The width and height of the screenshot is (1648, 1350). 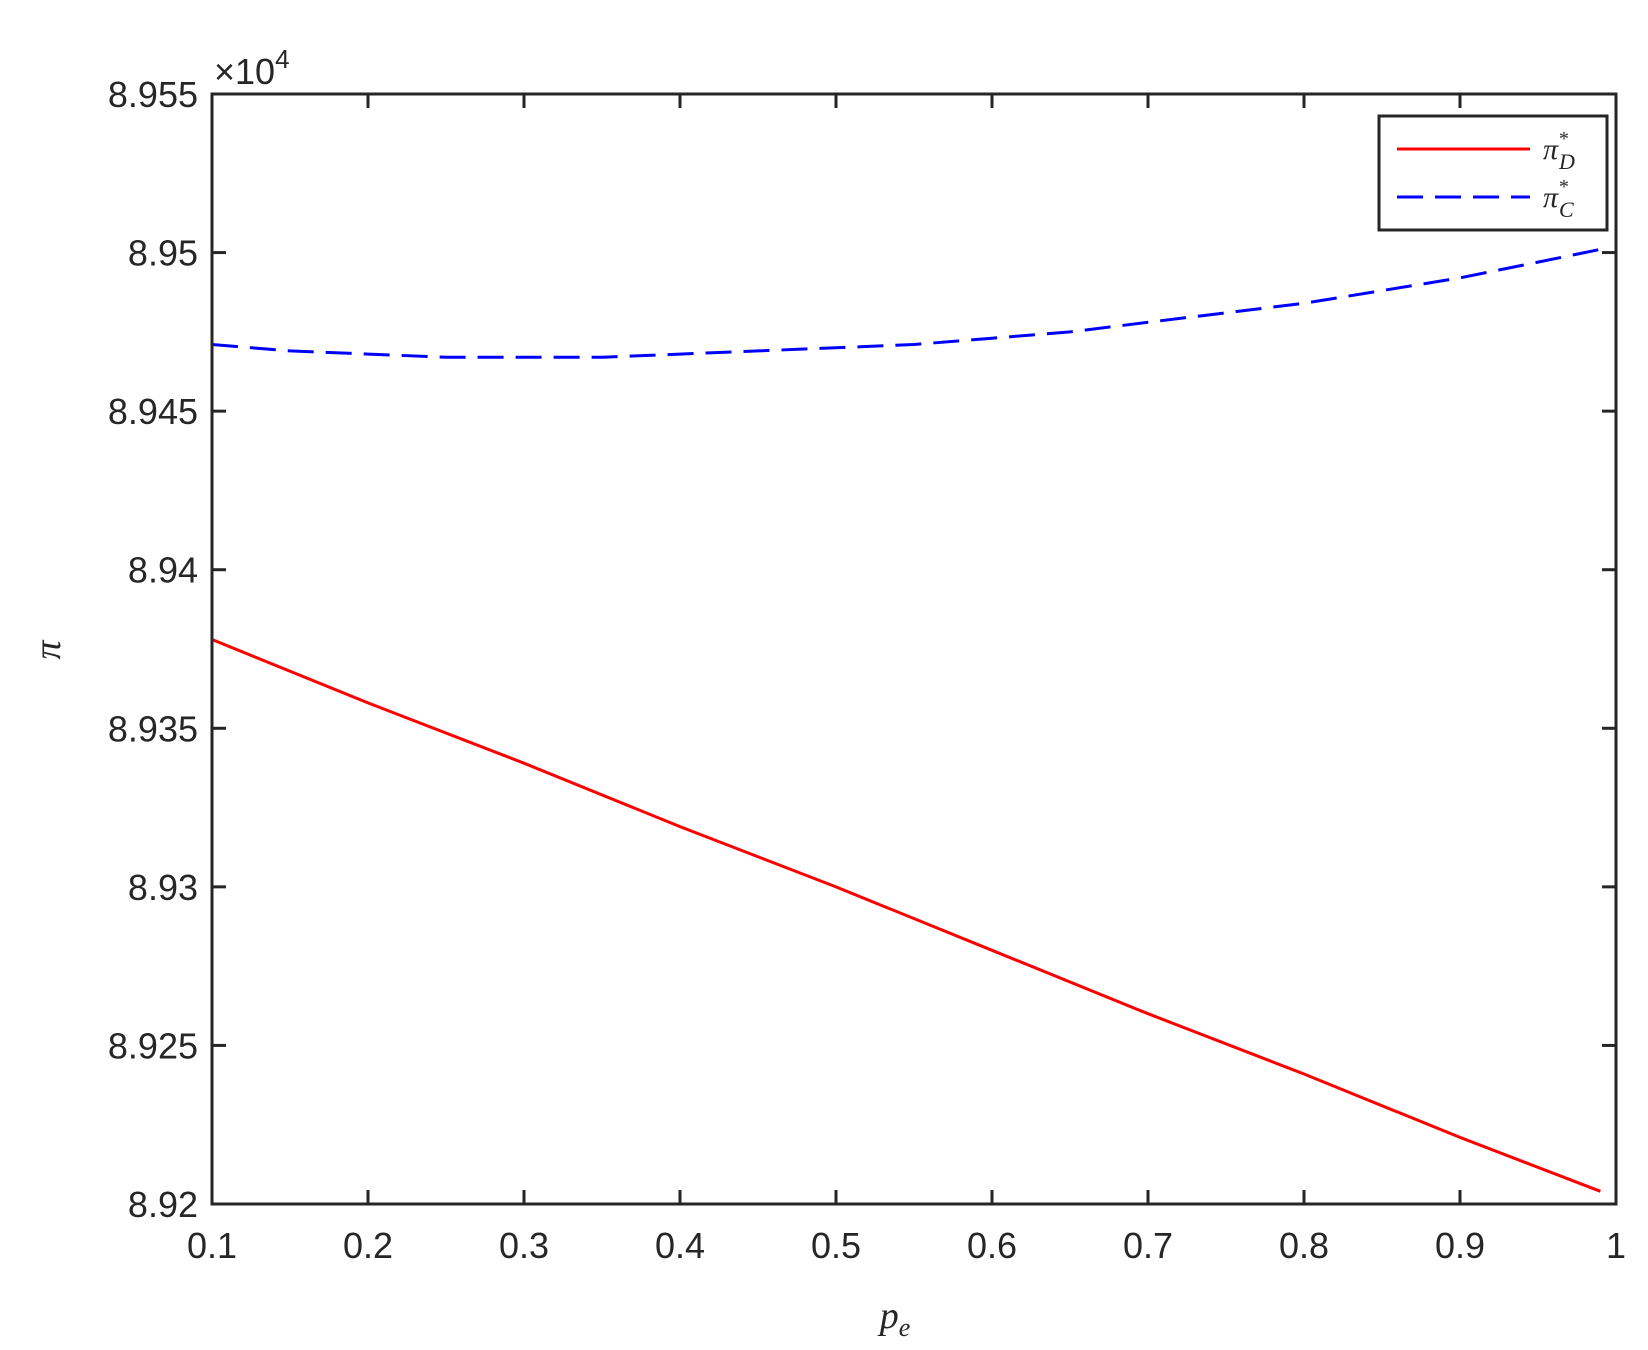 What do you see at coordinates (905, 1327) in the screenshot?
I see `x-axis-label-sub: e` at bounding box center [905, 1327].